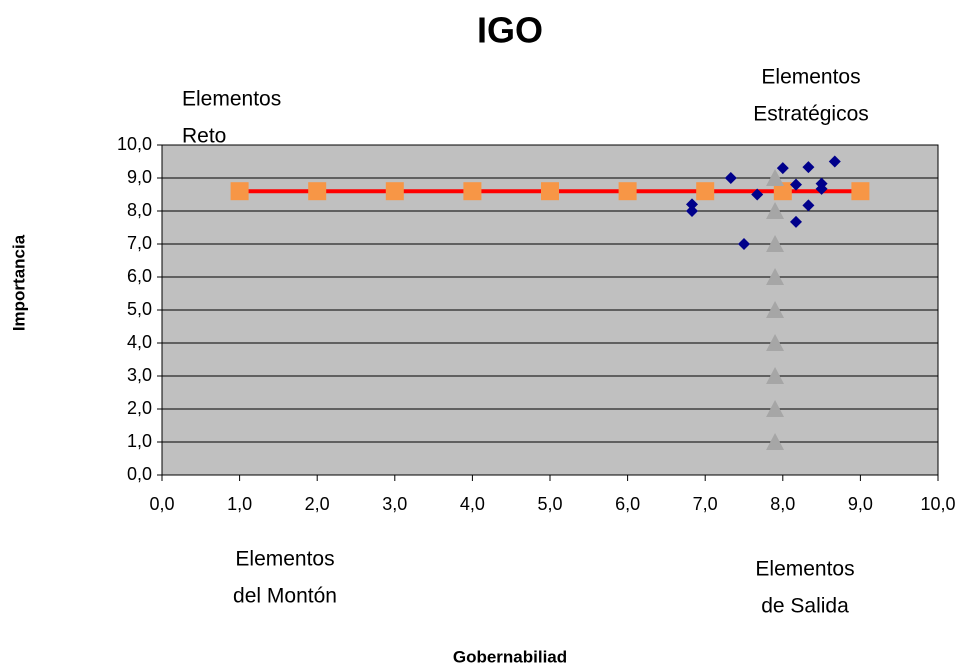  Describe the element at coordinates (627, 504) in the screenshot. I see `x-tick-label: 6,0` at that location.